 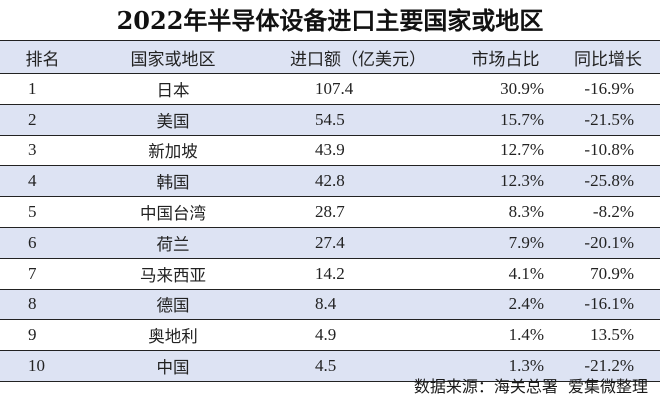 What do you see at coordinates (530, 386) in the screenshot?
I see `data-source-note: 数据来源：海关总署 爱集微整理` at bounding box center [530, 386].